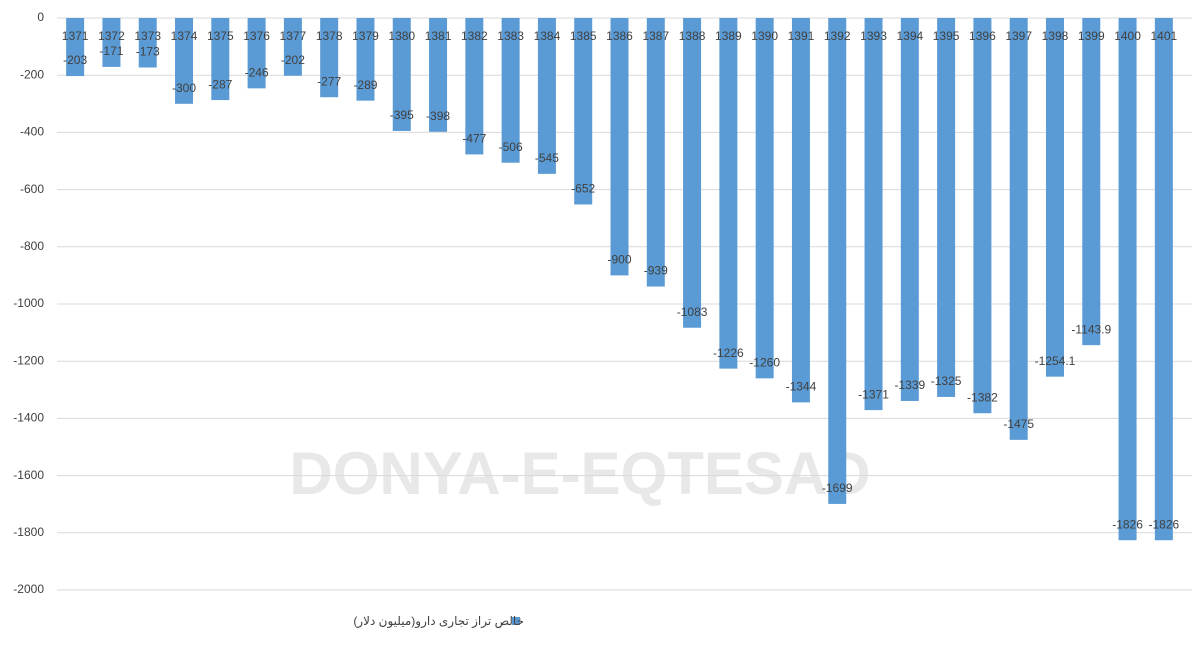 This screenshot has width=1200, height=648. What do you see at coordinates (28, 360) in the screenshot?
I see `y-tick-label: -1200` at bounding box center [28, 360].